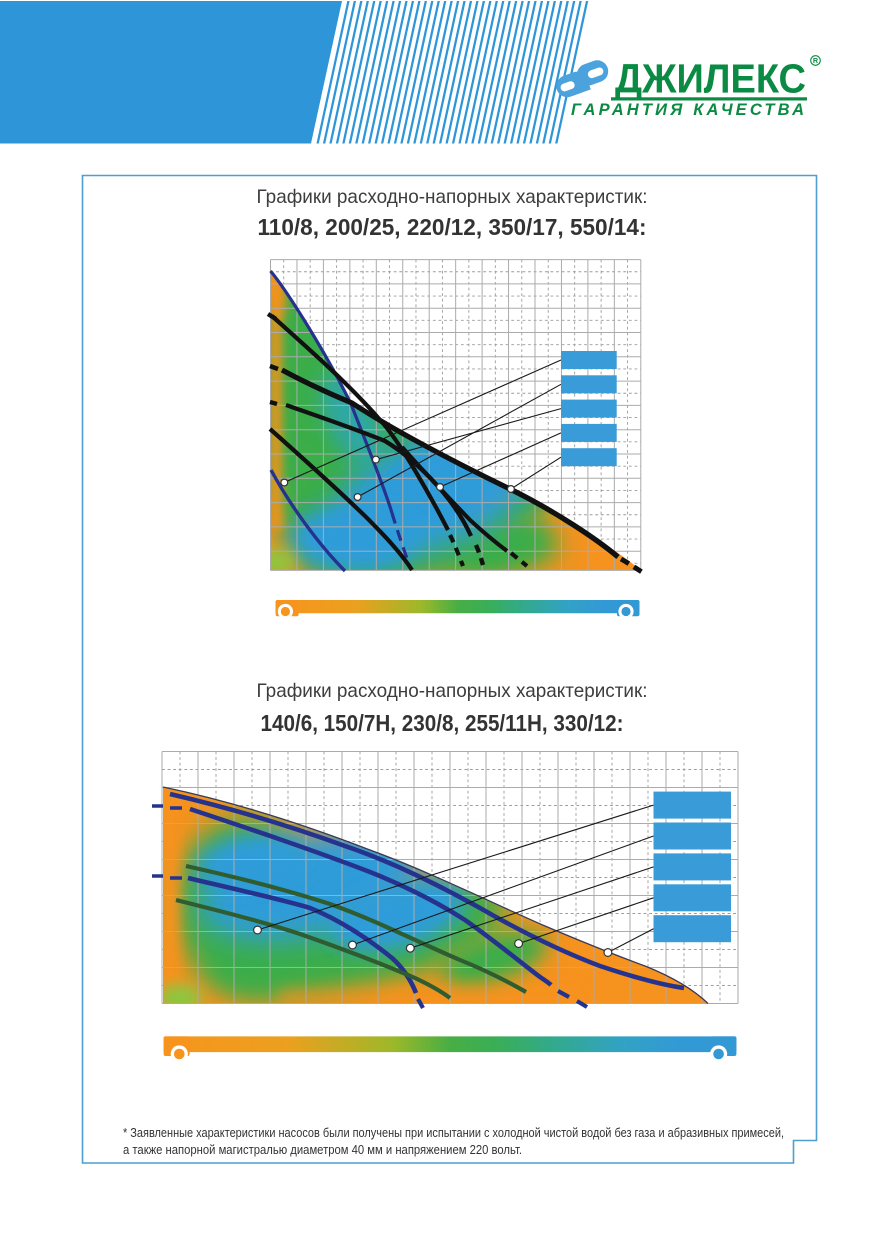 The width and height of the screenshot is (896, 1247). What do you see at coordinates (687, 110) in the screenshot?
I see `svg-text: ГАРАНТИЯ КАЧЕСТВА` at bounding box center [687, 110].